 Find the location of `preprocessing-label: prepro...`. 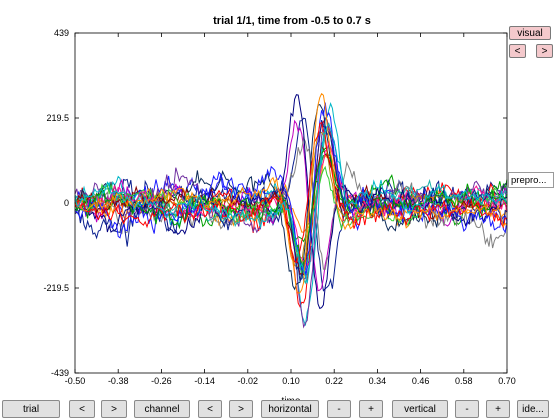

preprocessing-label: prepro... is located at coordinates (531, 180).